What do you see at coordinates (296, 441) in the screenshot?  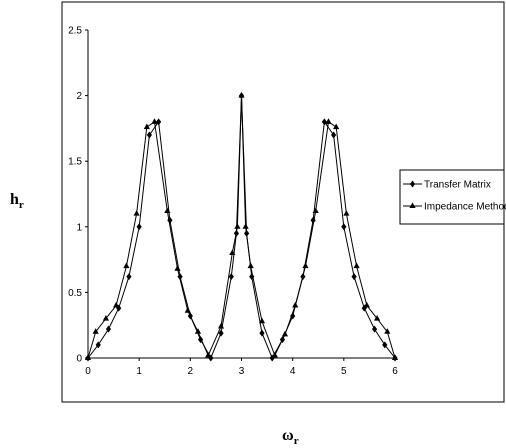 I see `x-axis-label-sub: r` at bounding box center [296, 441].